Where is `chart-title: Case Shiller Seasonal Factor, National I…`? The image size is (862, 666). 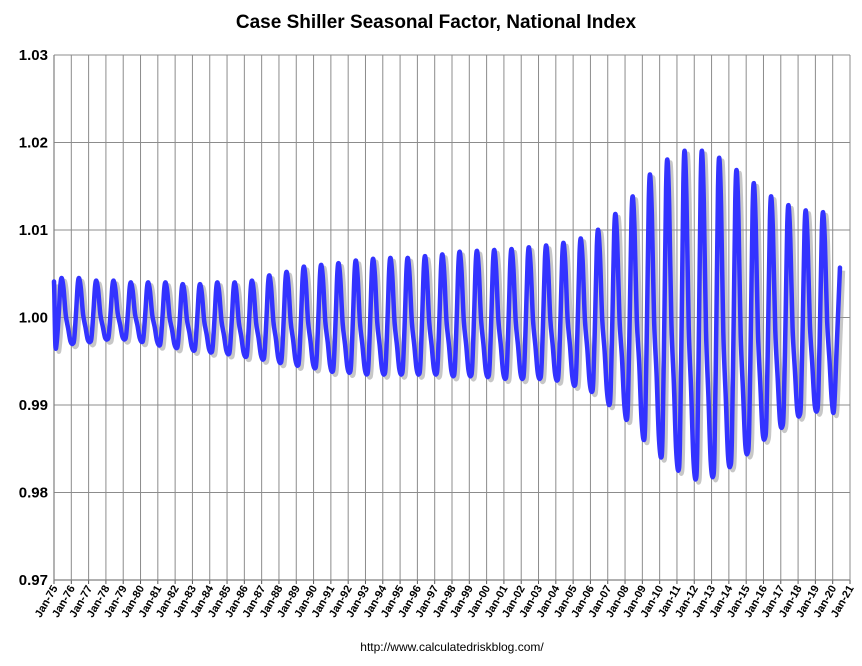 chart-title: Case Shiller Seasonal Factor, National I… is located at coordinates (436, 22).